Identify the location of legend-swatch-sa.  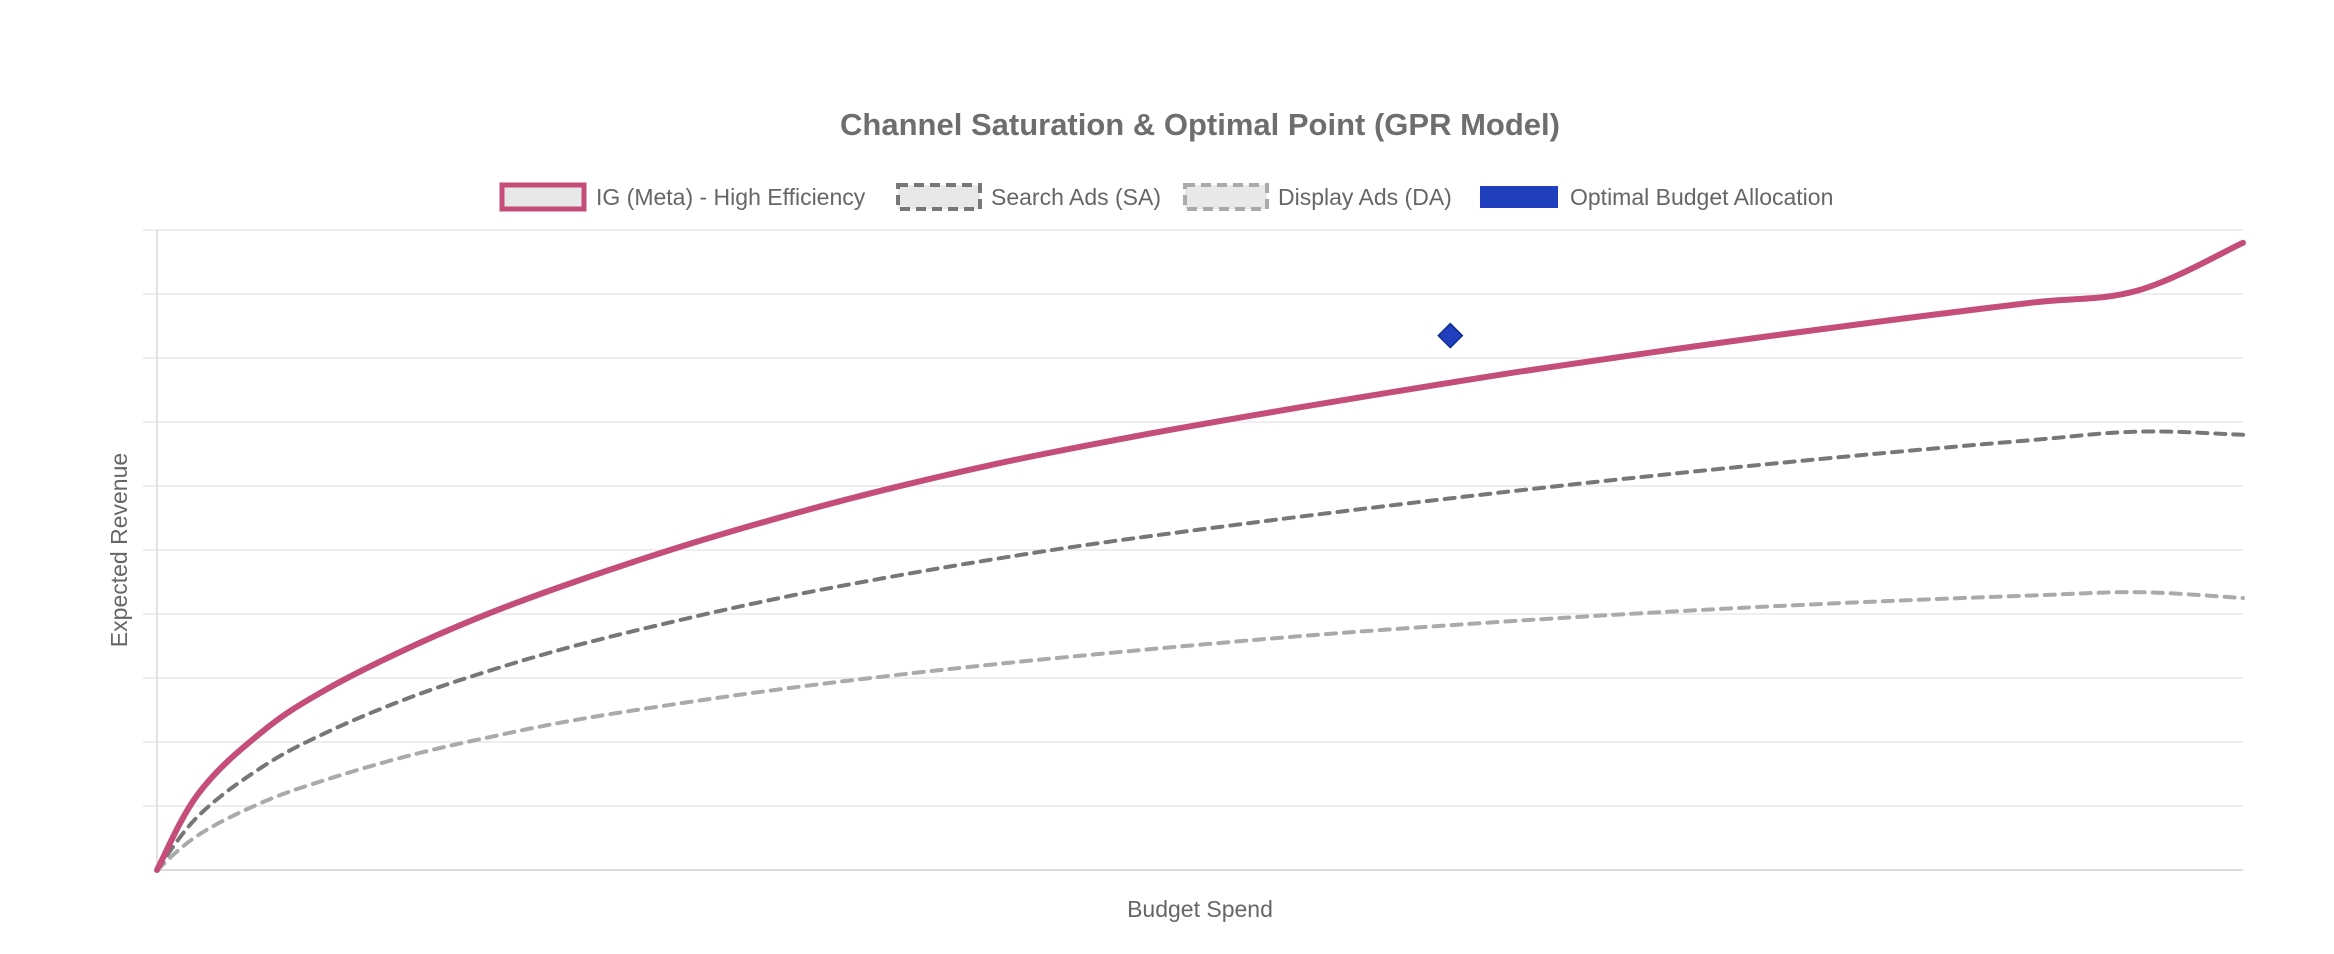
(939, 197).